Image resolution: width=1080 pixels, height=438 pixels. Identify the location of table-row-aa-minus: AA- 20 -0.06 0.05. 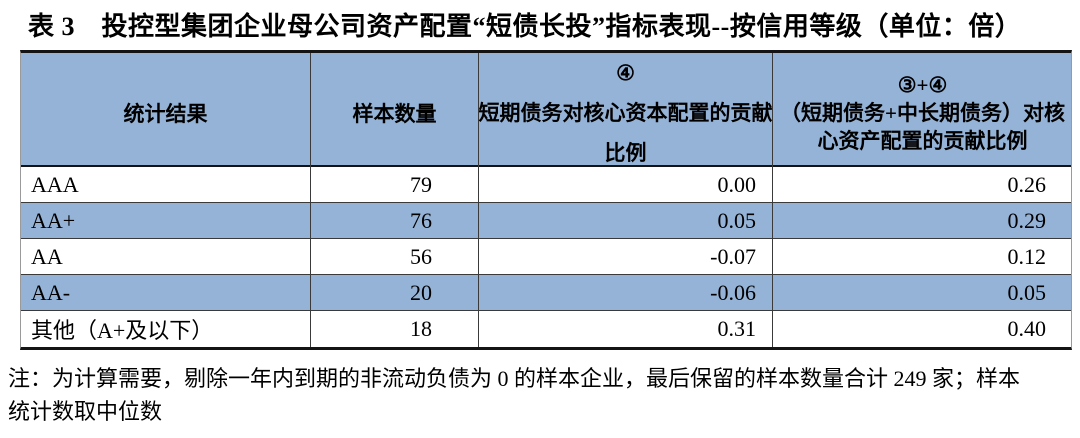
(546, 293).